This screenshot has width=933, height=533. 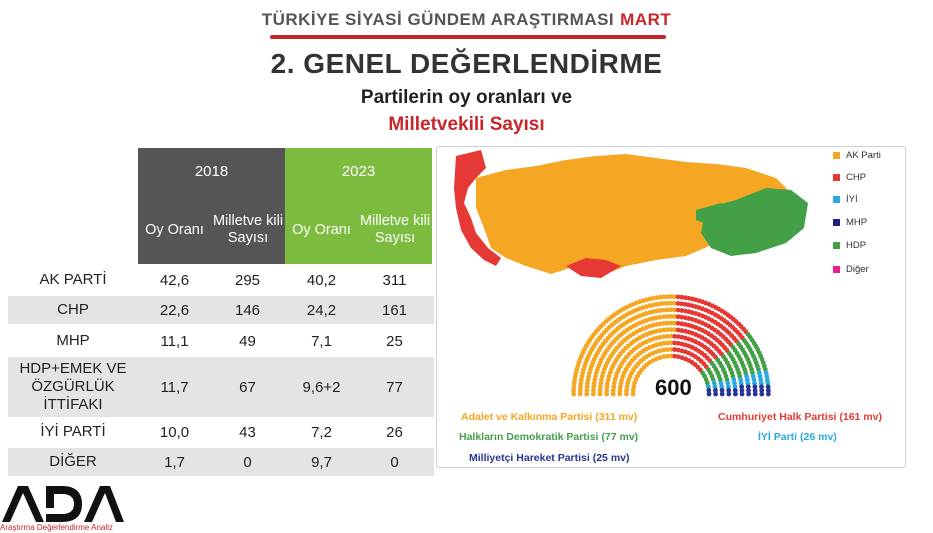 I want to click on legend-label: Diğer, so click(x=857, y=269).